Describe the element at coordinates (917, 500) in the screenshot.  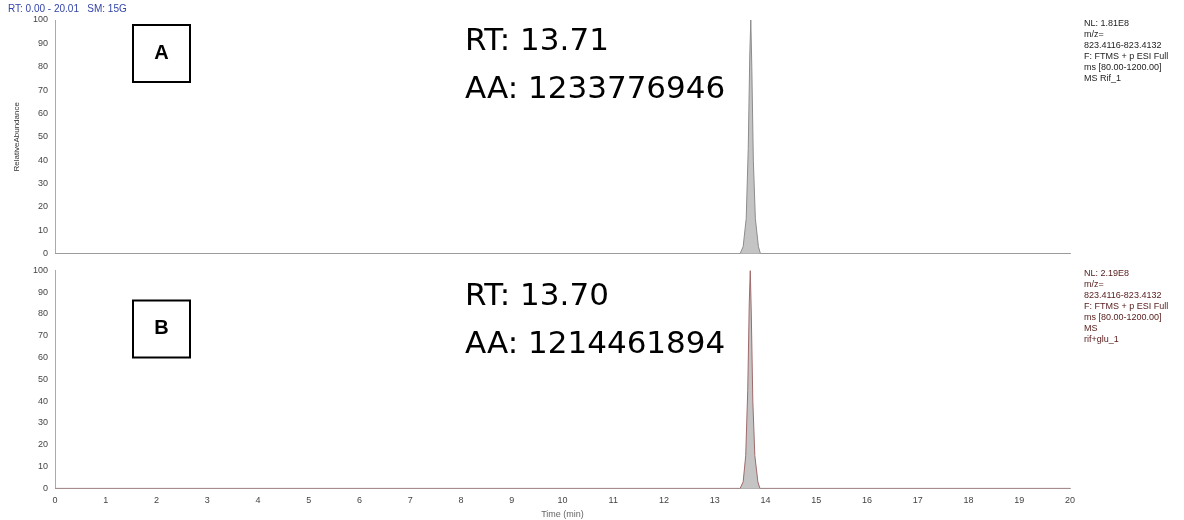
I see `x-tick-label: 17` at that location.